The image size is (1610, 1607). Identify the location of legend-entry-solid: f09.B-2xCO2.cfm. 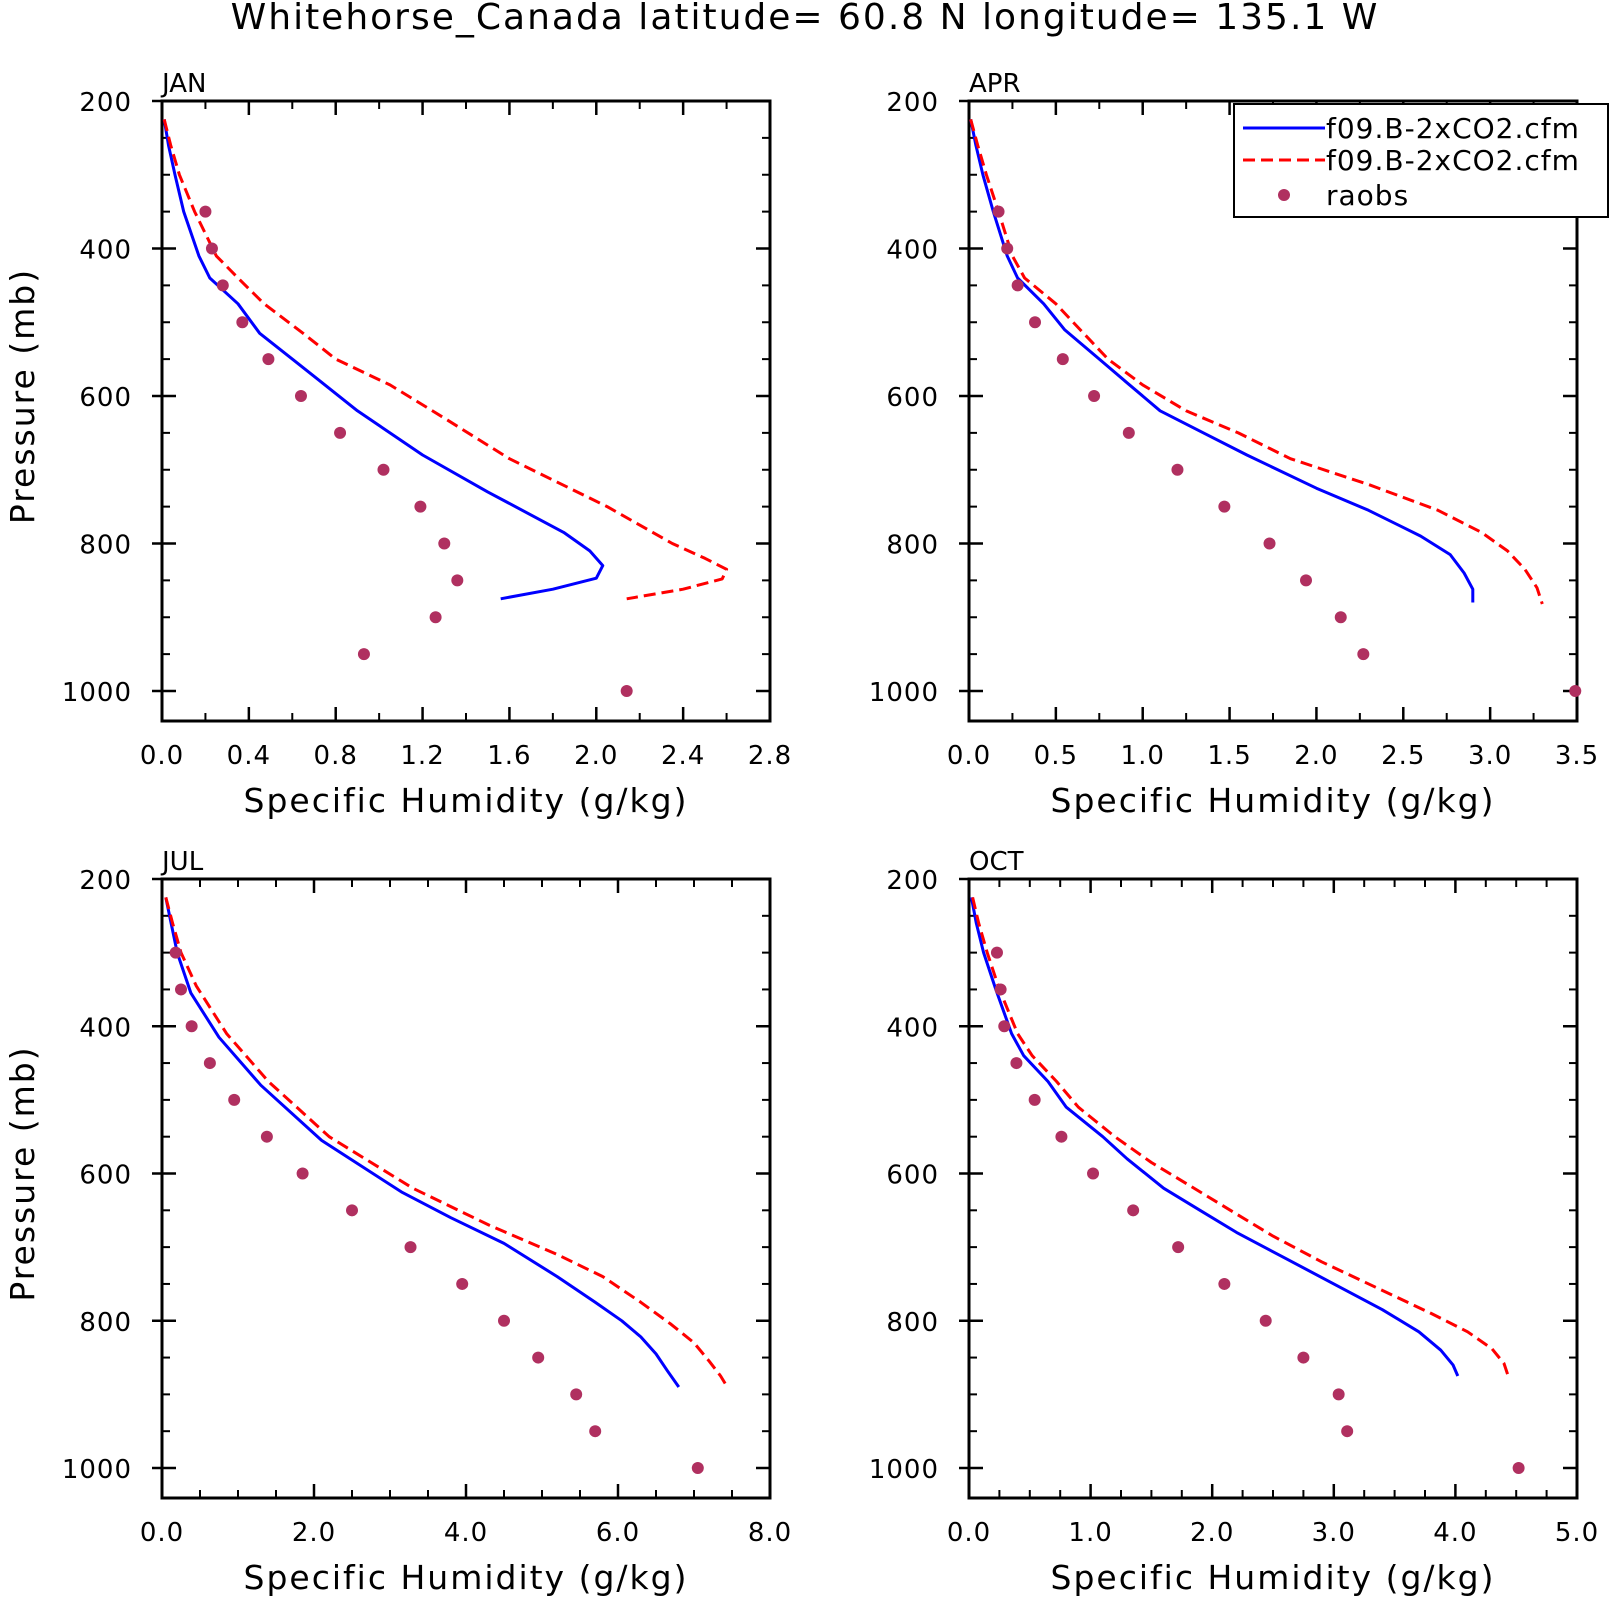
(1453, 128).